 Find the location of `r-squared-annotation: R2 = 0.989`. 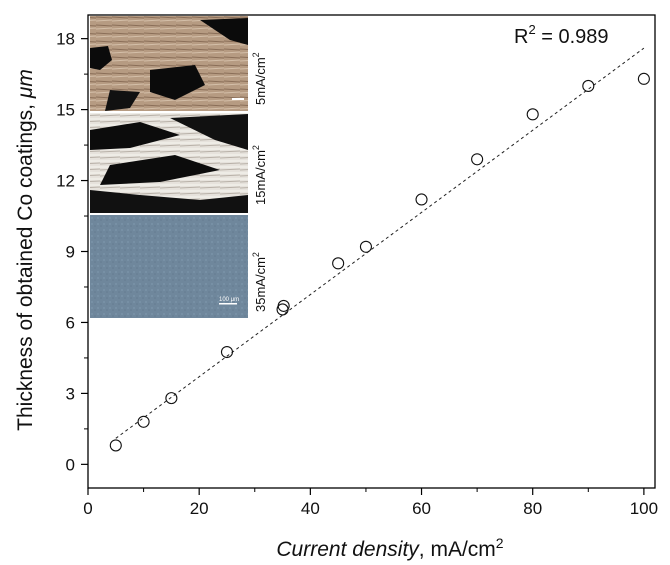

r-squared-annotation: R2 = 0.989 is located at coordinates (561, 35).